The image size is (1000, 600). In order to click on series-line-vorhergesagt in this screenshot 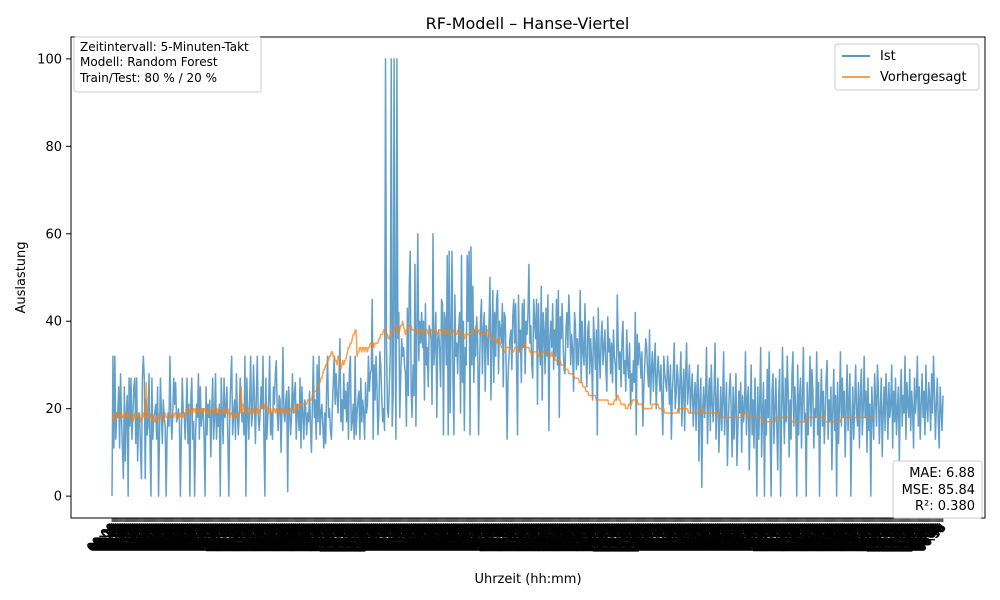, I will do `click(493, 371)`.